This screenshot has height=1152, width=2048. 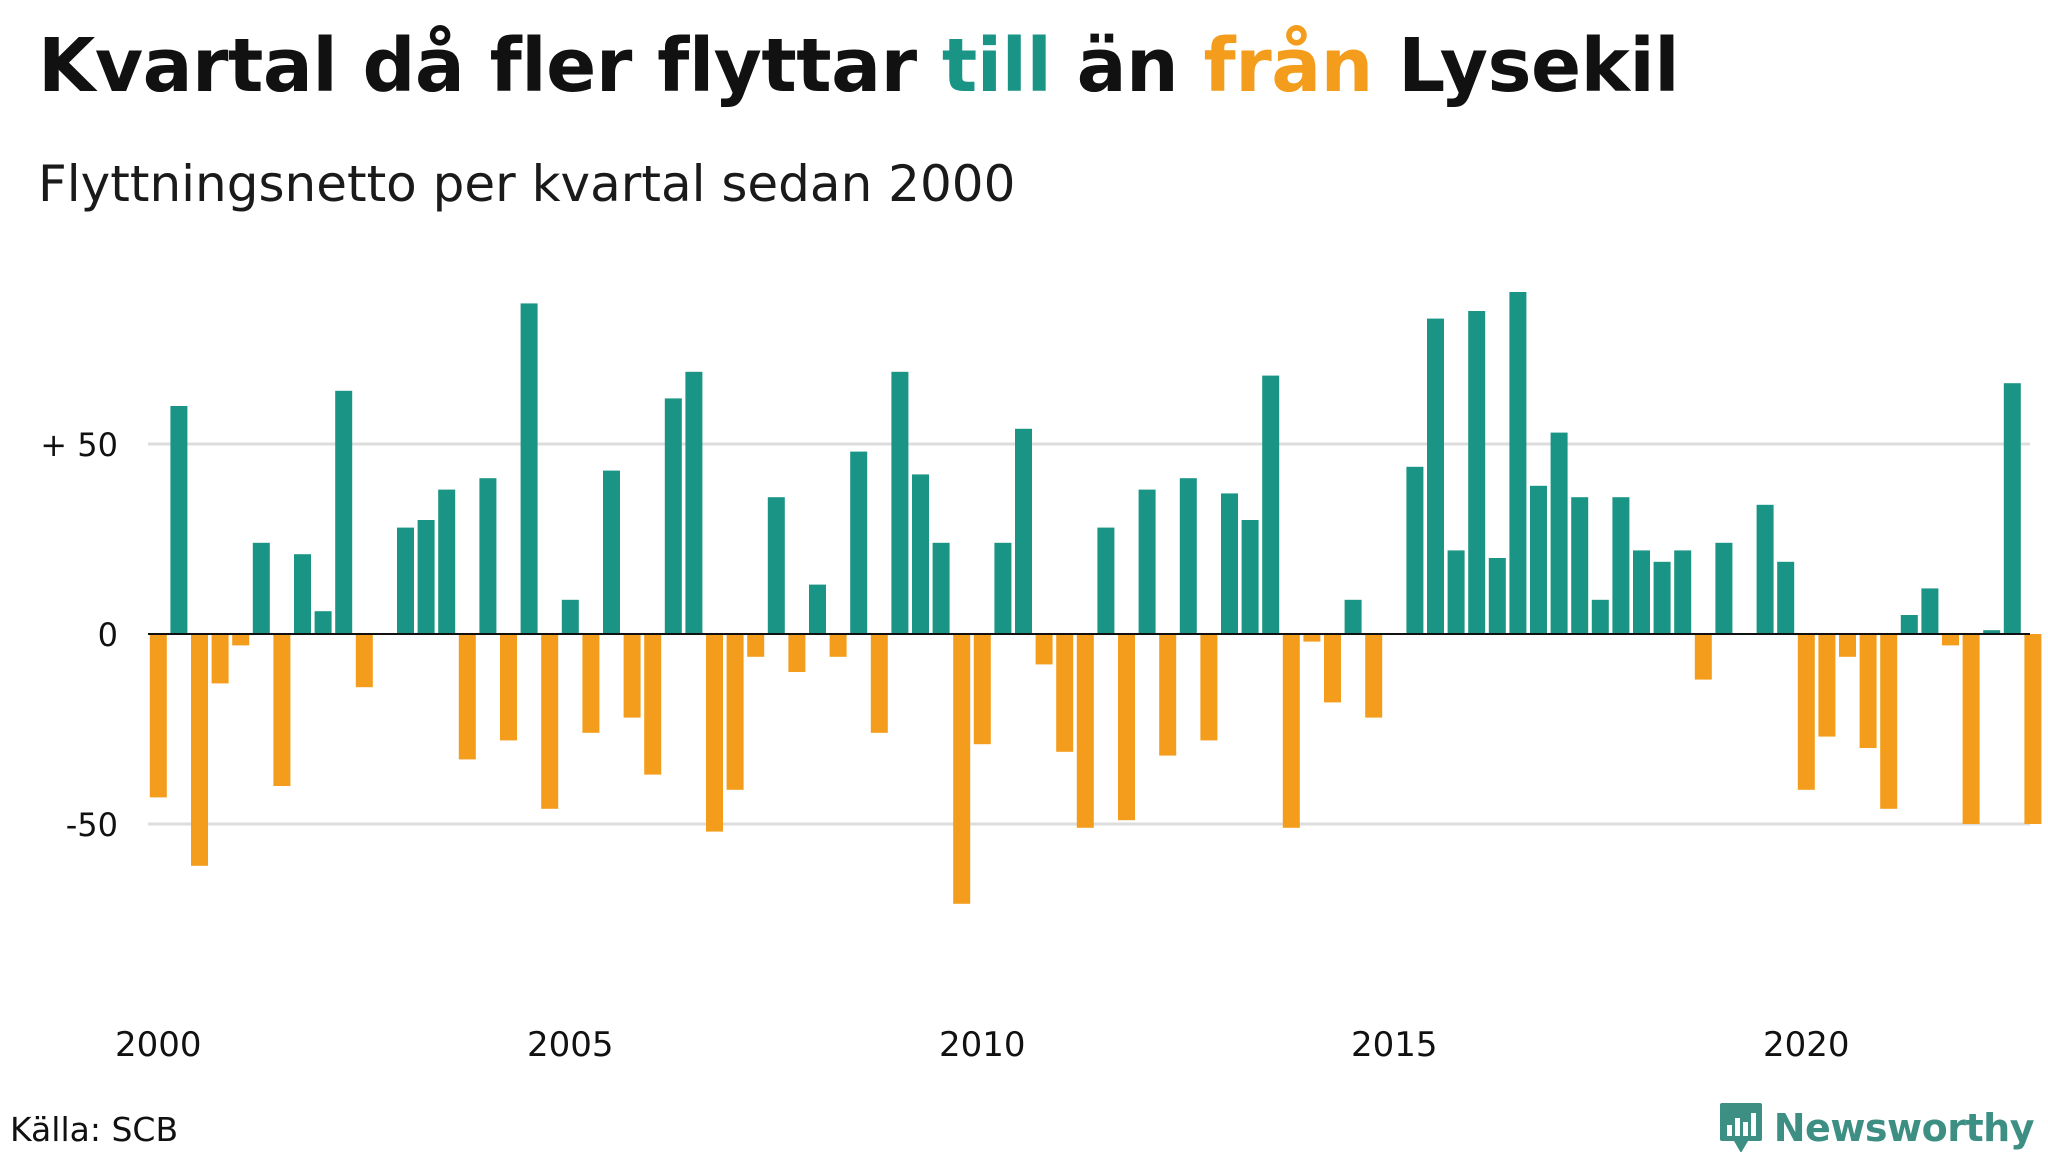 I want to click on title-highlight-till: till, so click(x=996, y=66).